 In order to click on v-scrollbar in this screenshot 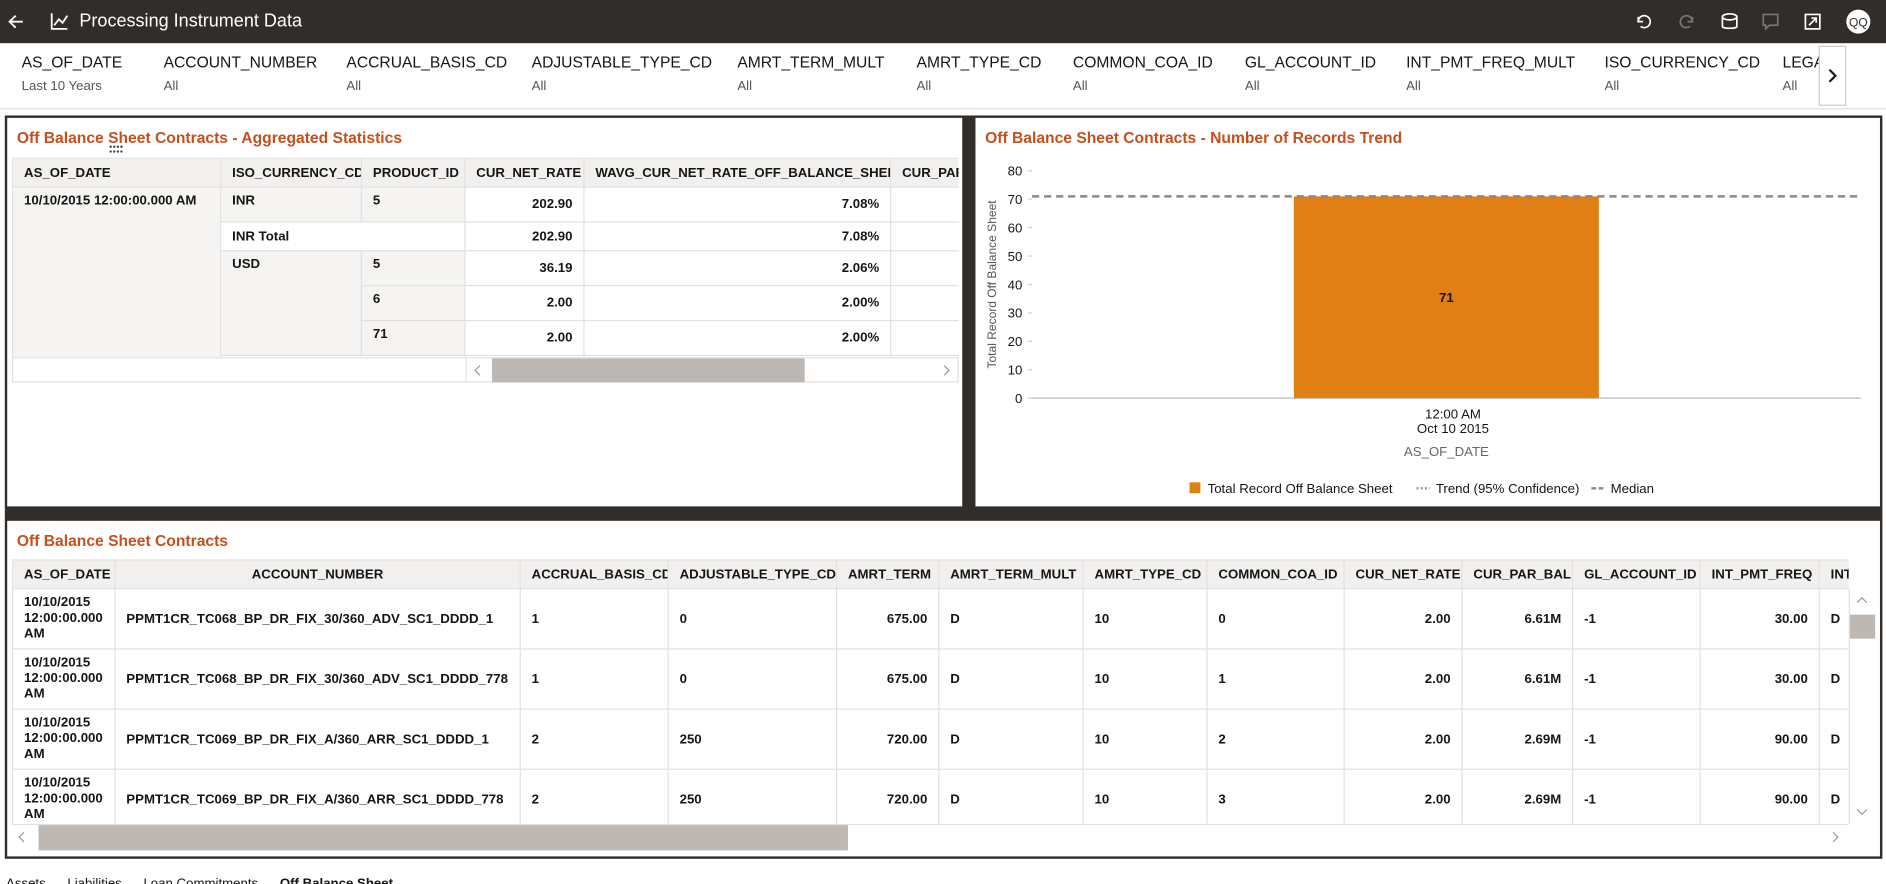, I will do `click(1862, 706)`.